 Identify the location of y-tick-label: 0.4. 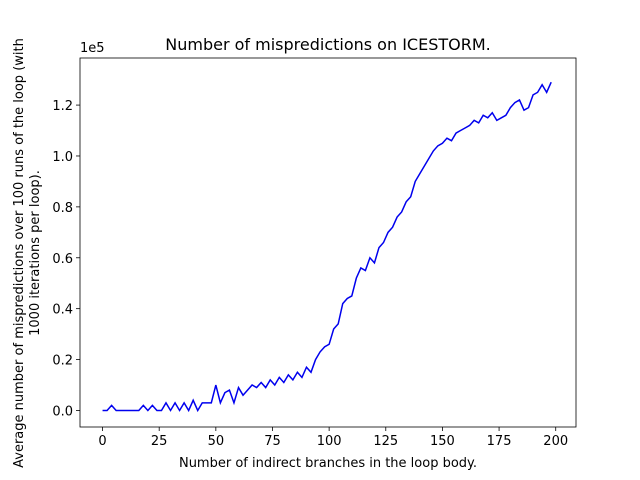
(62, 310).